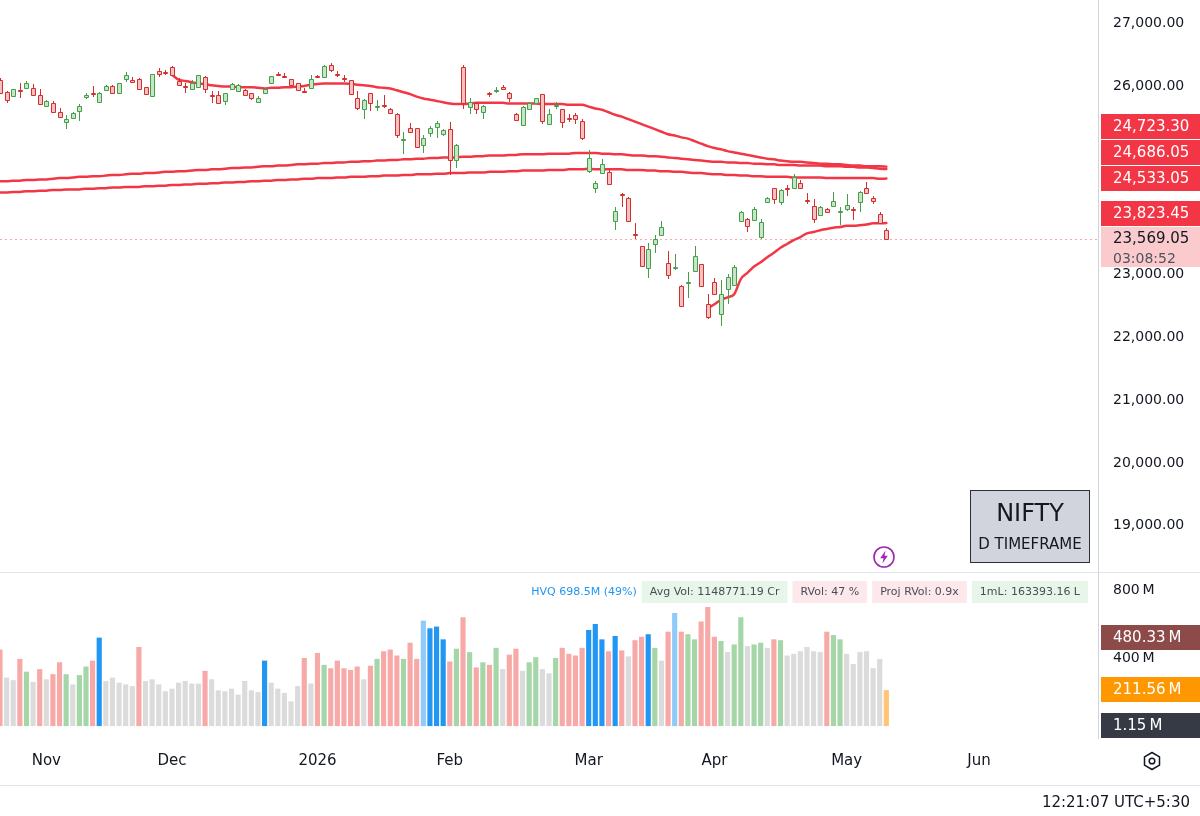  I want to click on y-tick-label: 23,000.00, so click(1149, 273).